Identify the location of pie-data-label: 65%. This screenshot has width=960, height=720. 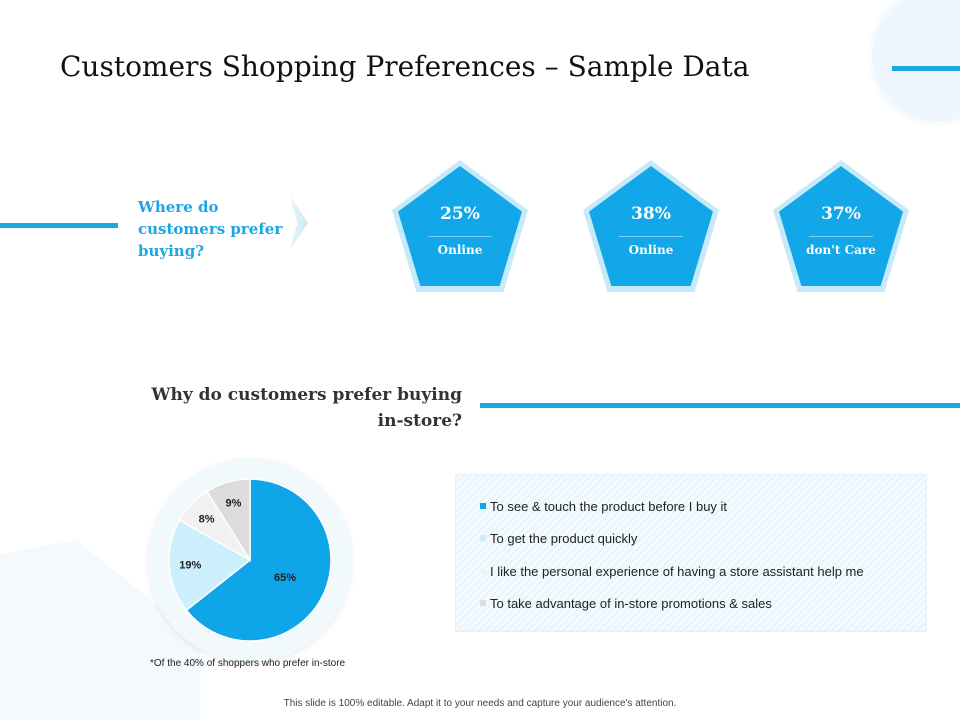
(285, 578).